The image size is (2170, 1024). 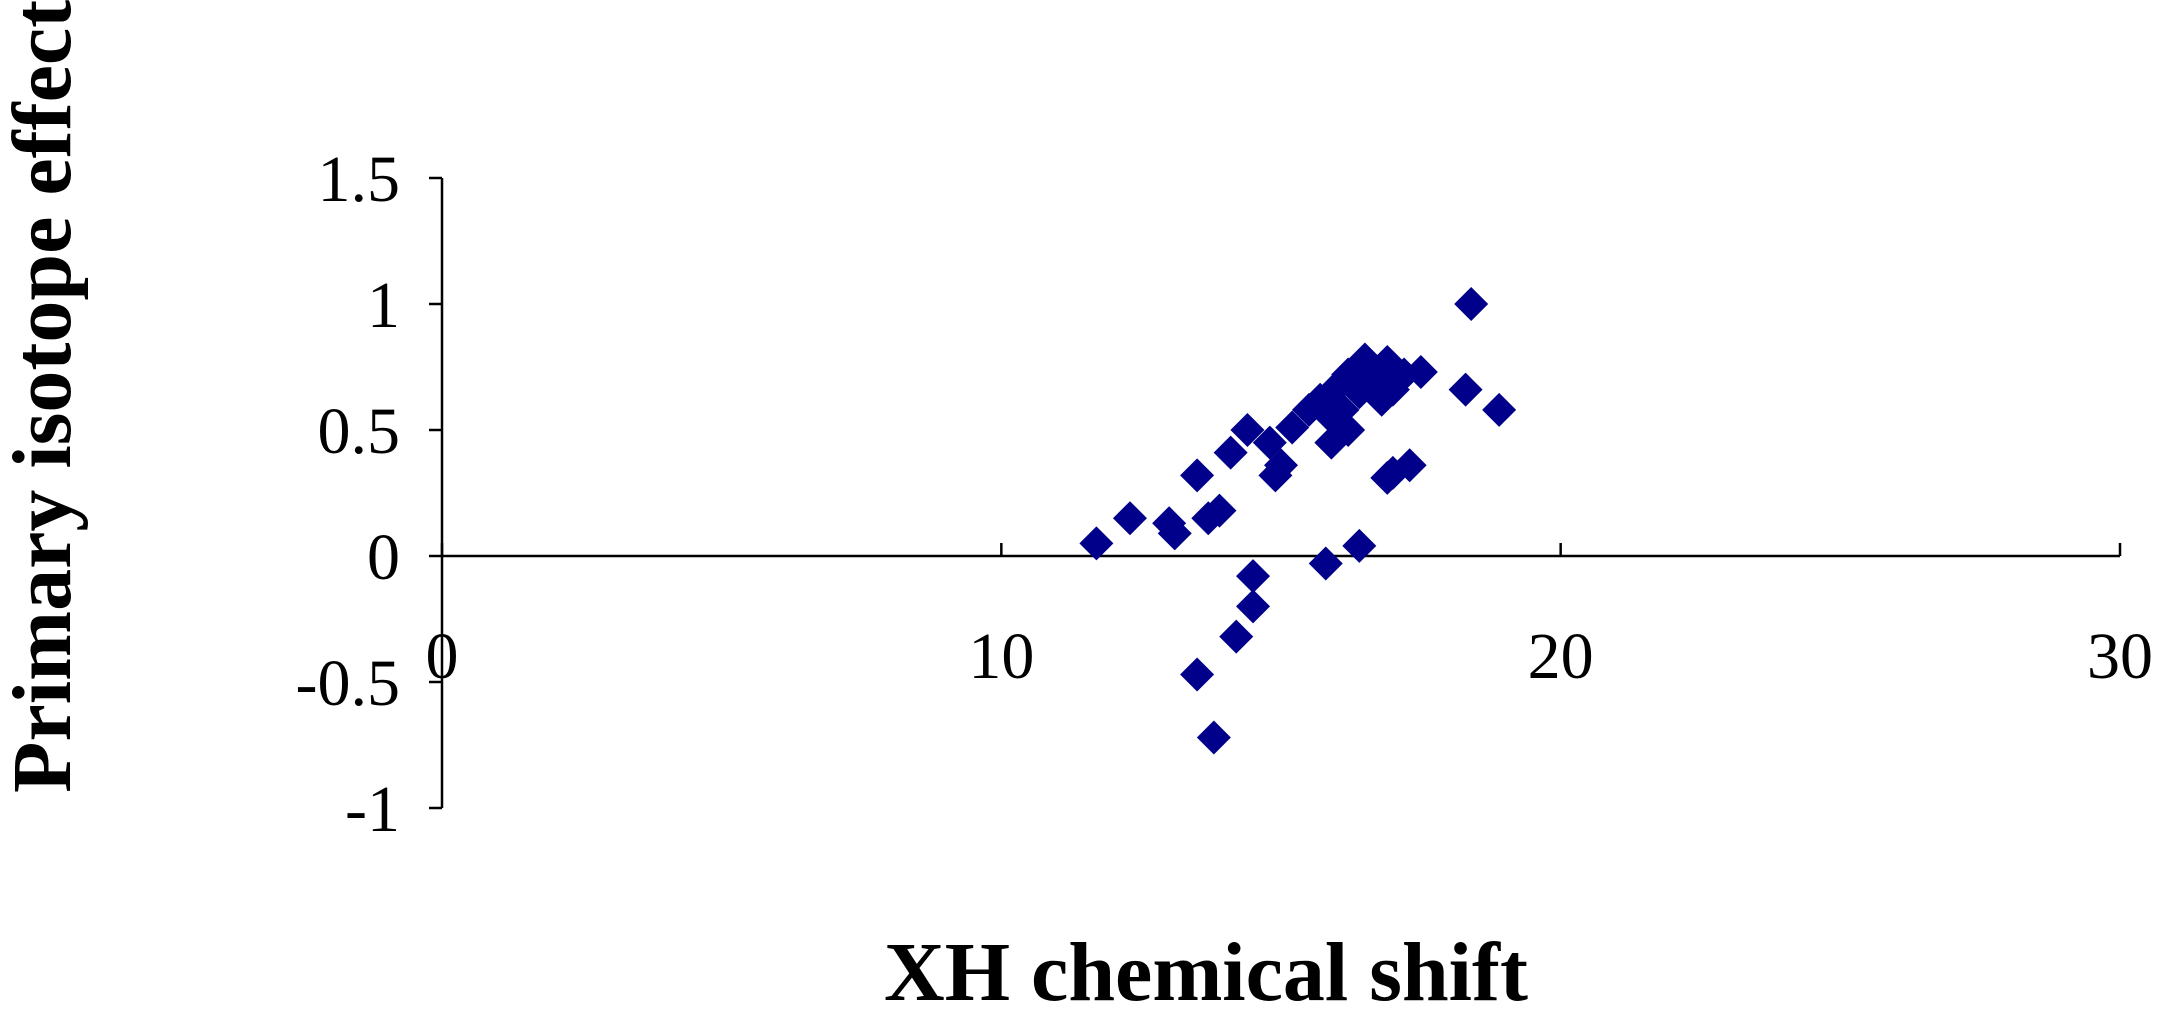 I want to click on x-tick-label: 20, so click(x=1561, y=656).